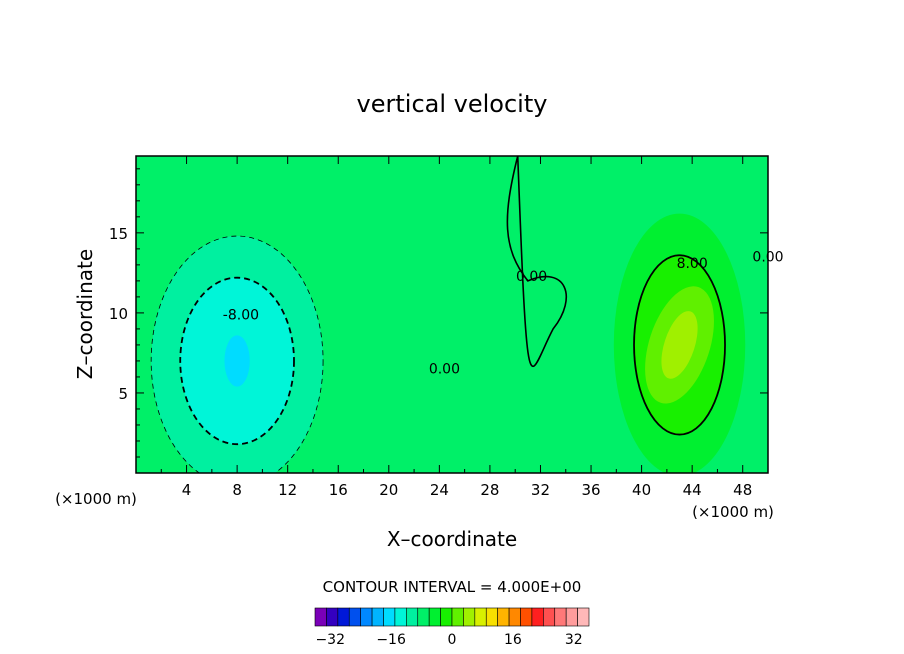 This screenshot has height=654, width=904. I want to click on x-tick-label: 12, so click(287, 490).